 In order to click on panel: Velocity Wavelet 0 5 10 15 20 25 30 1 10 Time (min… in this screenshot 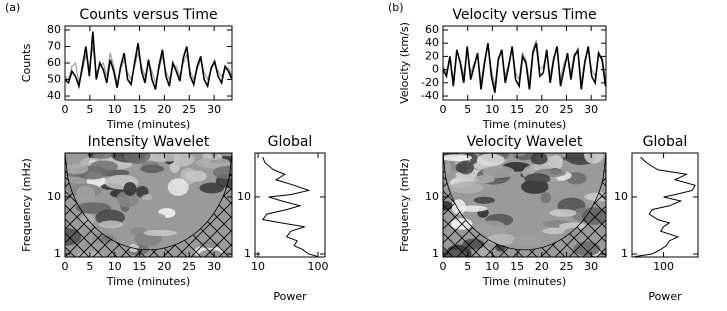, I will do `click(502, 211)`.